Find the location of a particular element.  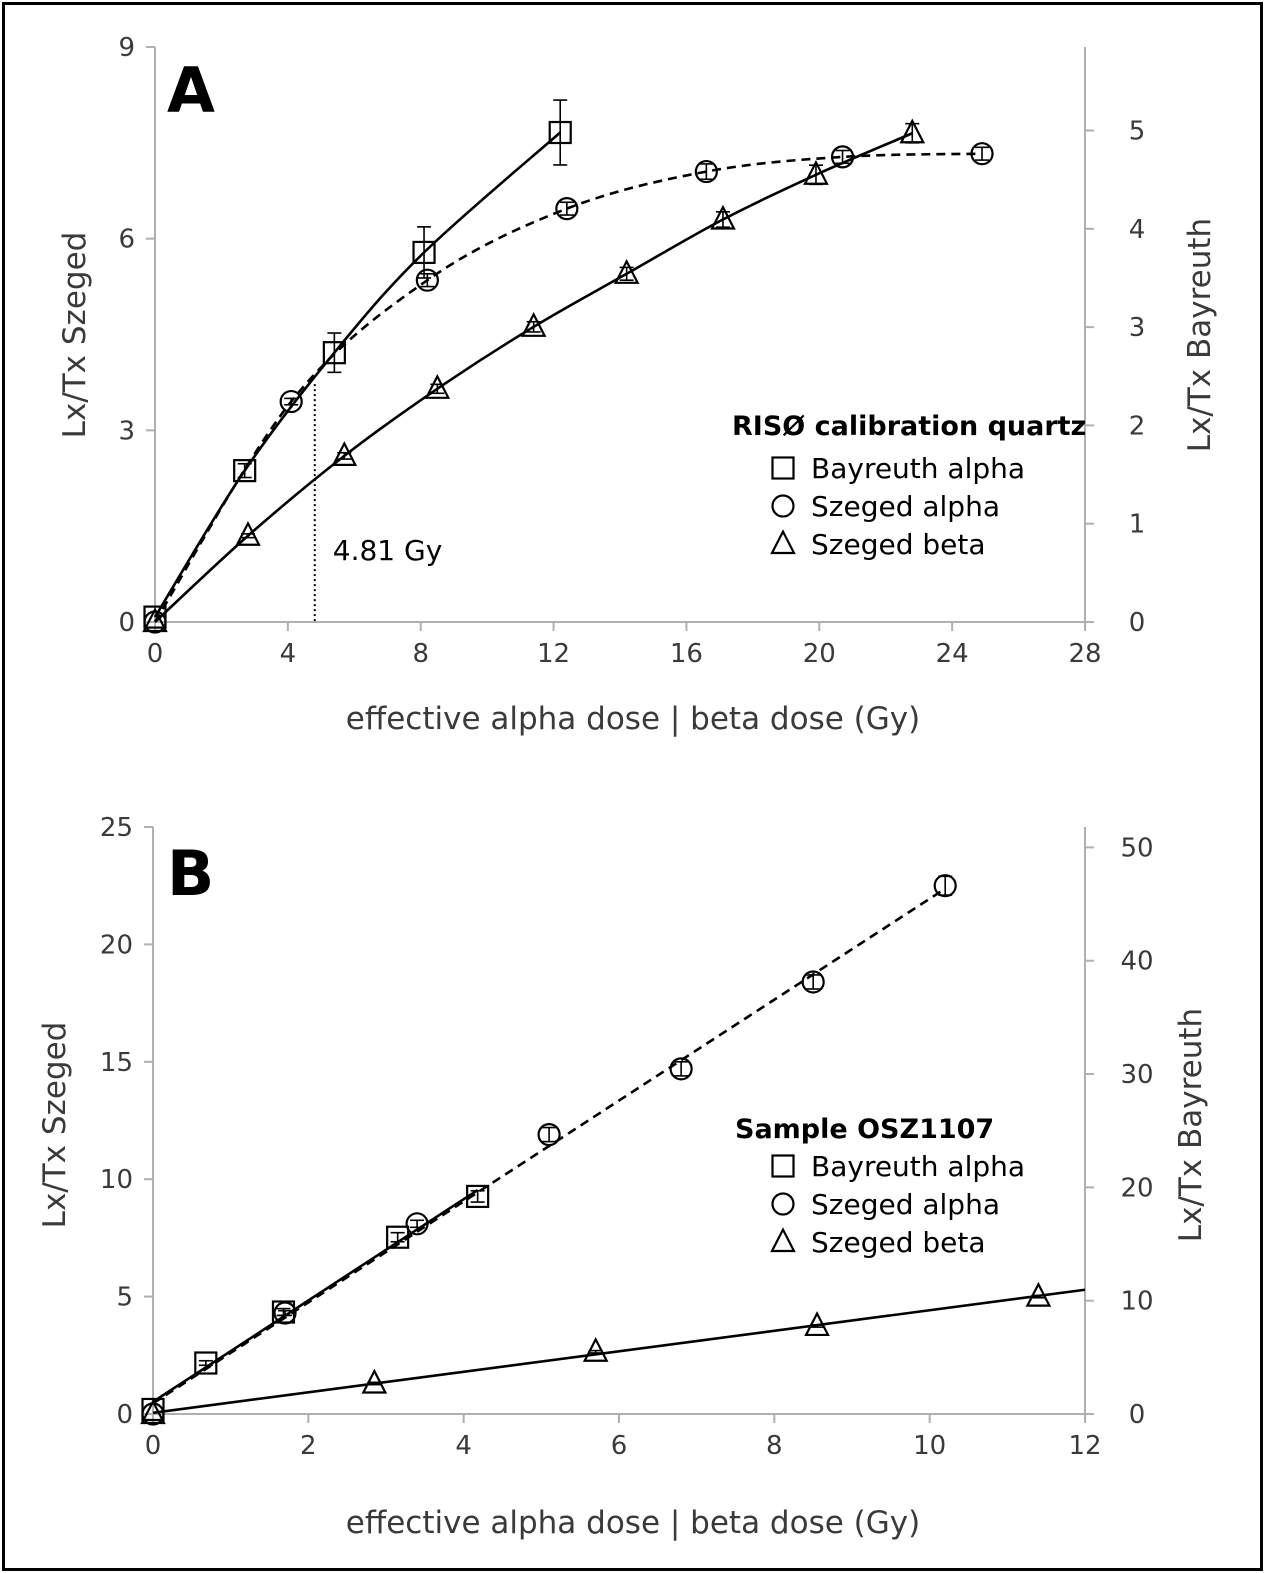

panel-b-legend: Bayreuth alpha Szeged alpha Szeged beta is located at coordinates (897, 1204).